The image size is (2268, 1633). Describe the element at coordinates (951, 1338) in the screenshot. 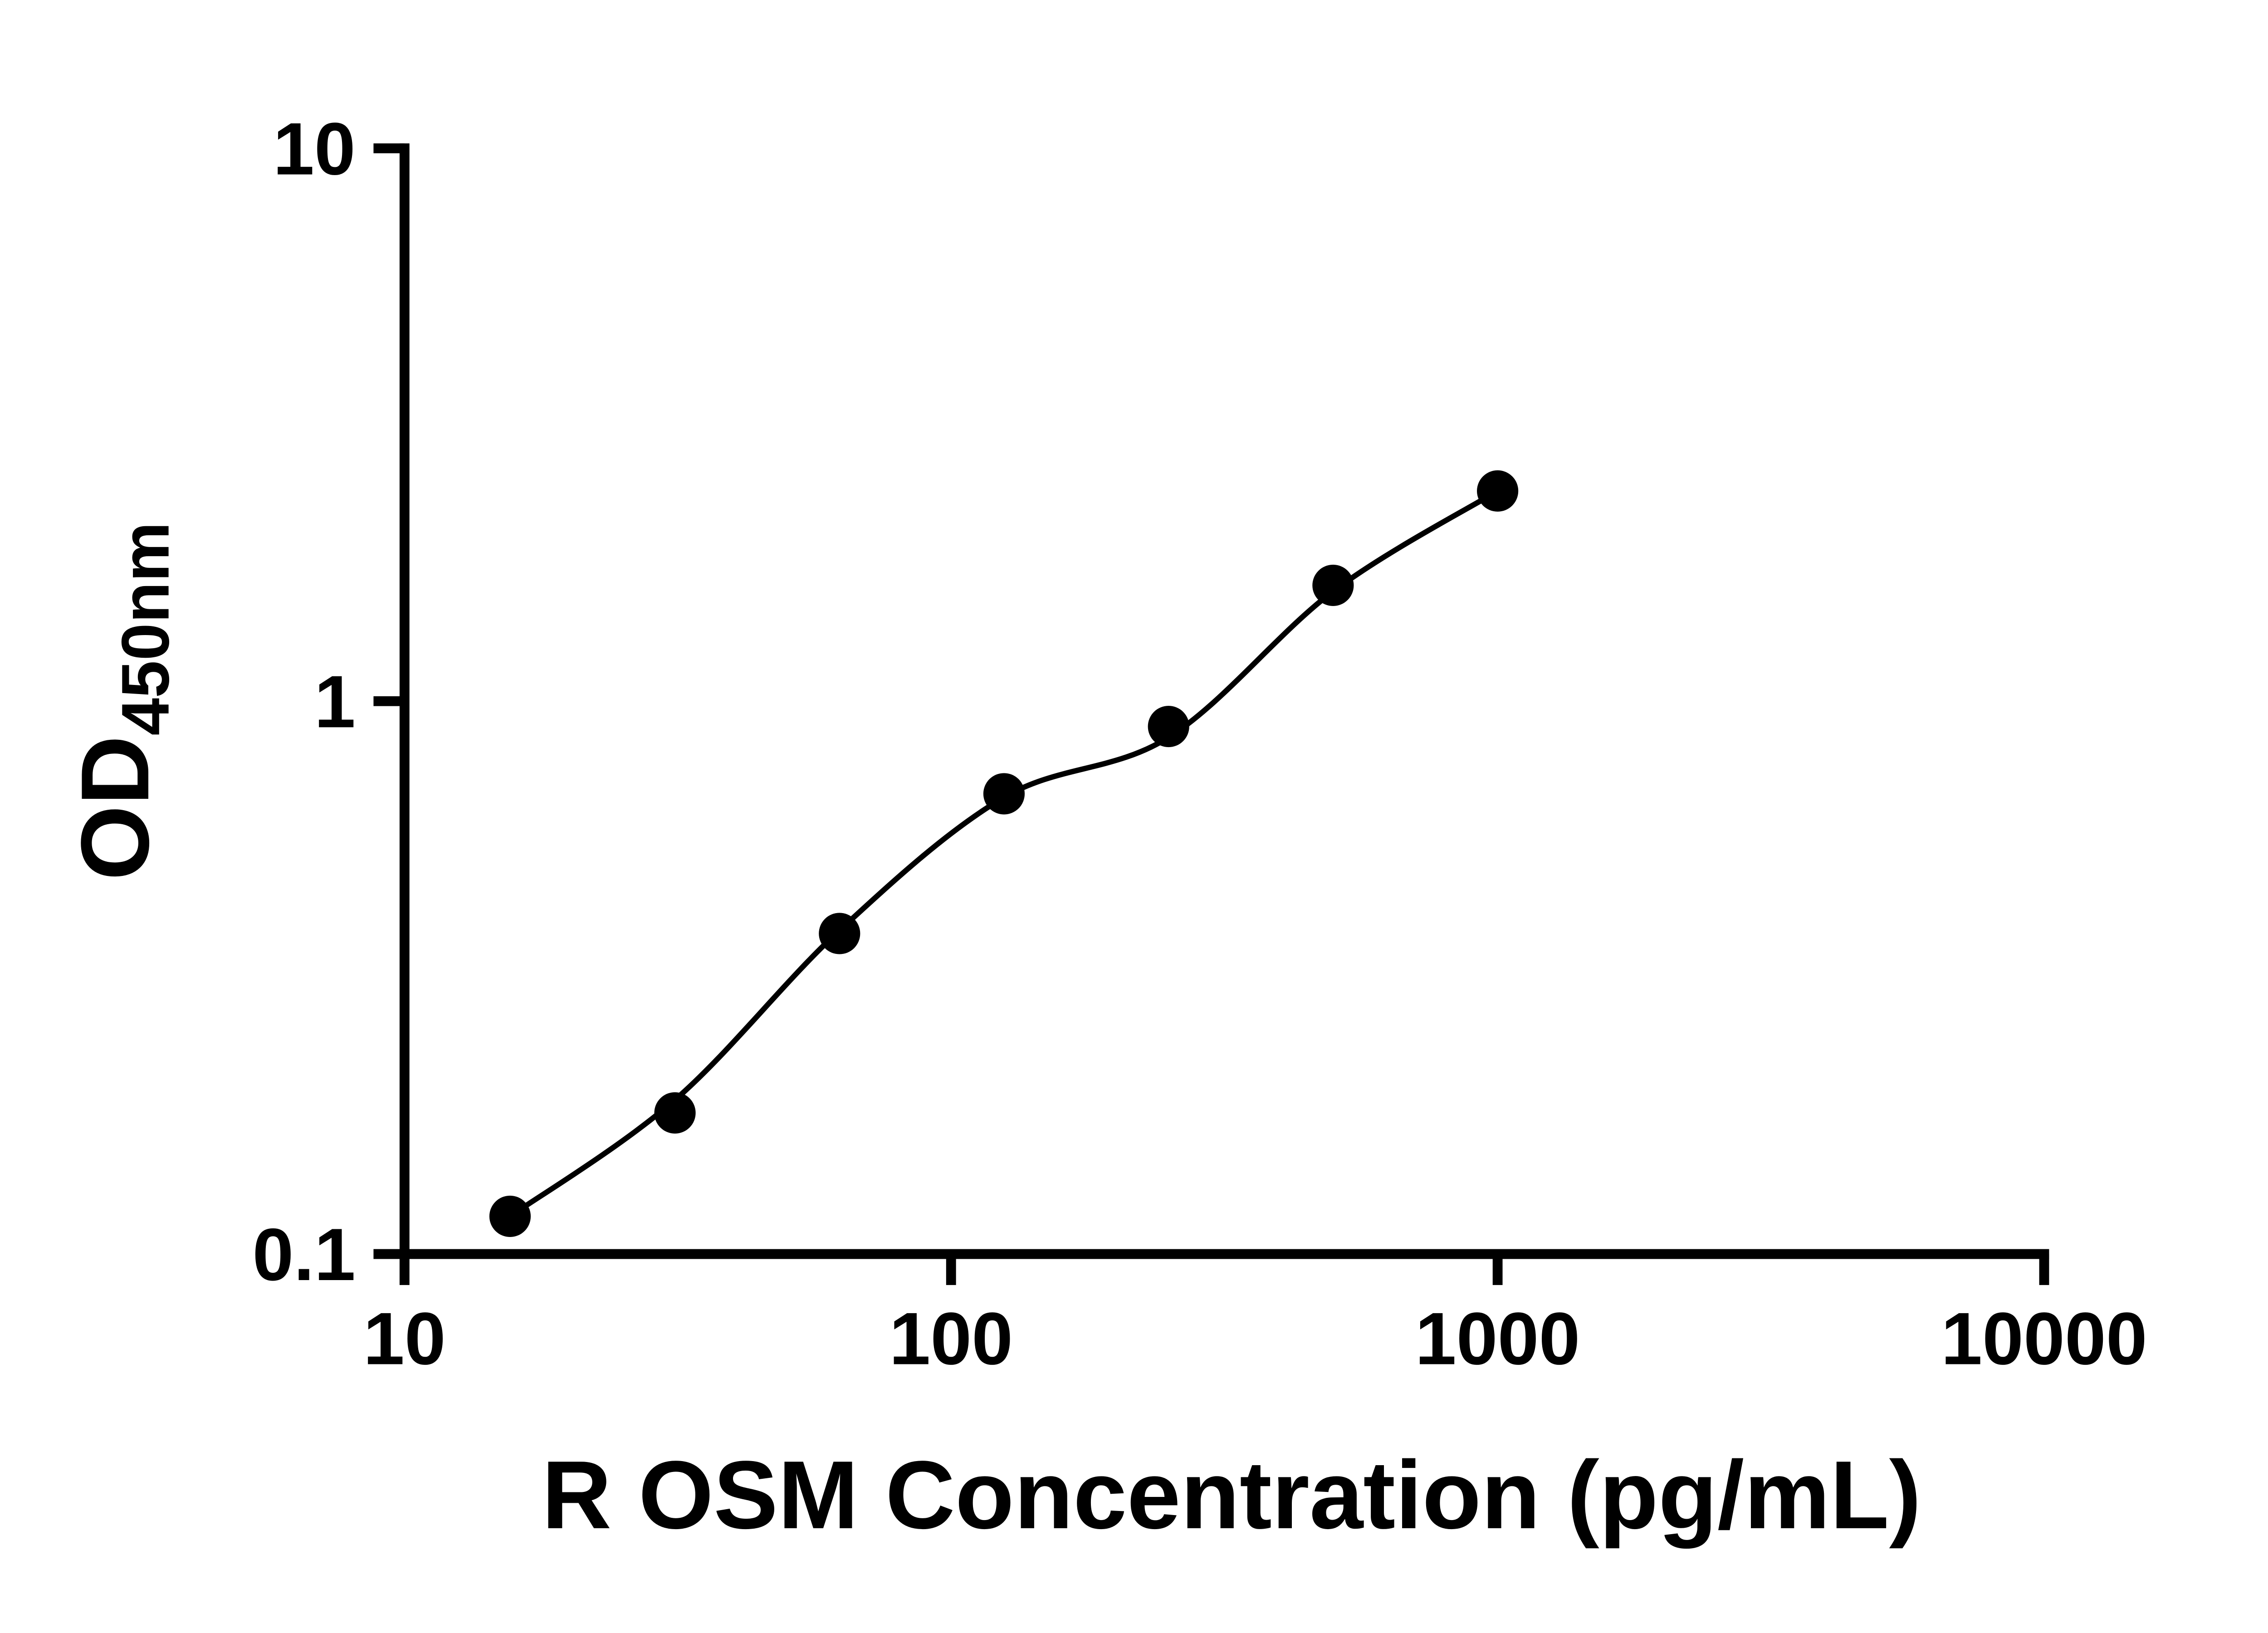

I see `x-tick-label: 100` at that location.